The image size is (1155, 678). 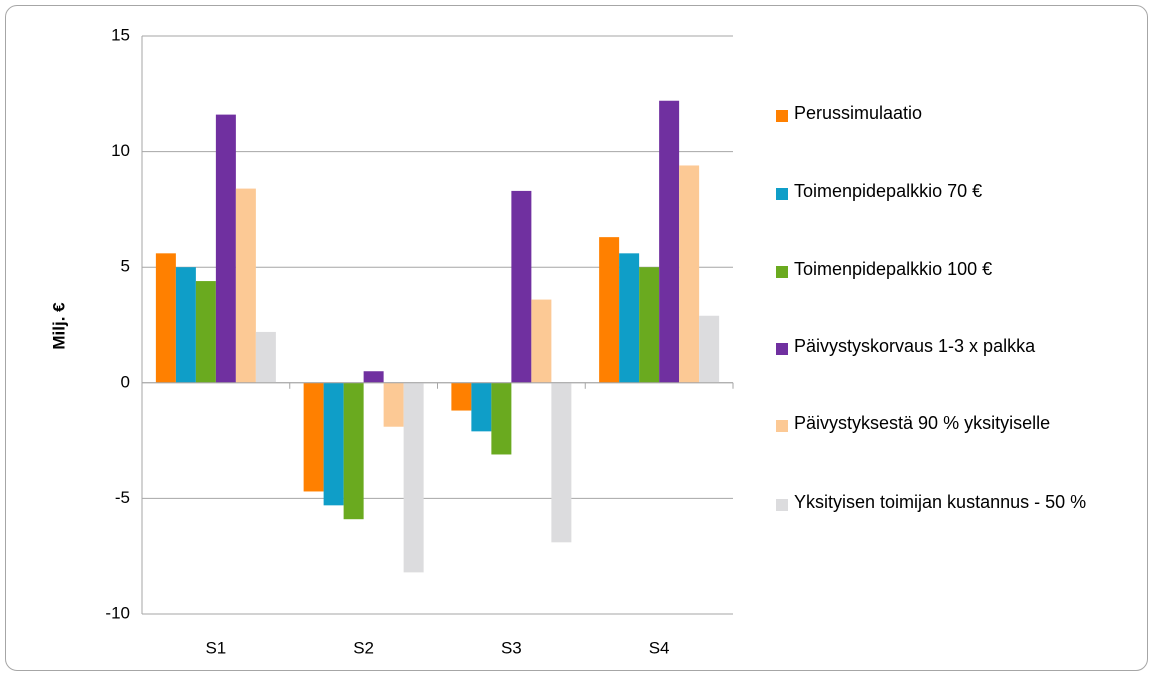 What do you see at coordinates (125, 266) in the screenshot?
I see `y-tick-label: 5` at bounding box center [125, 266].